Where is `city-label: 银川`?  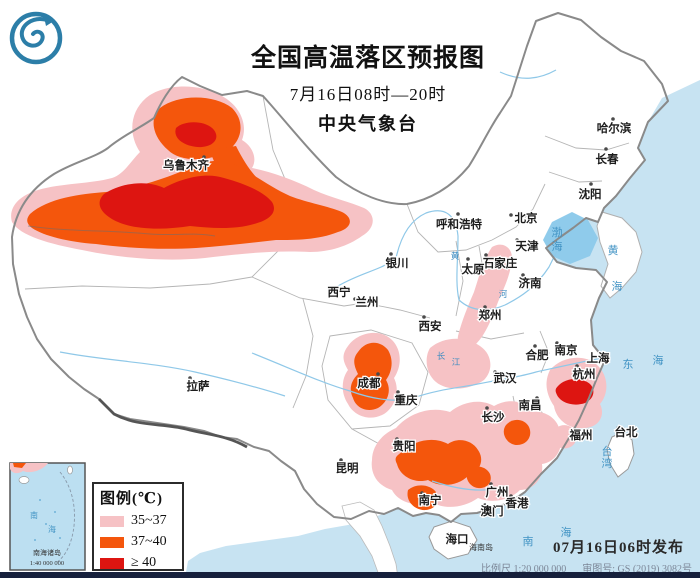
city-label: 银川 is located at coordinates (397, 263).